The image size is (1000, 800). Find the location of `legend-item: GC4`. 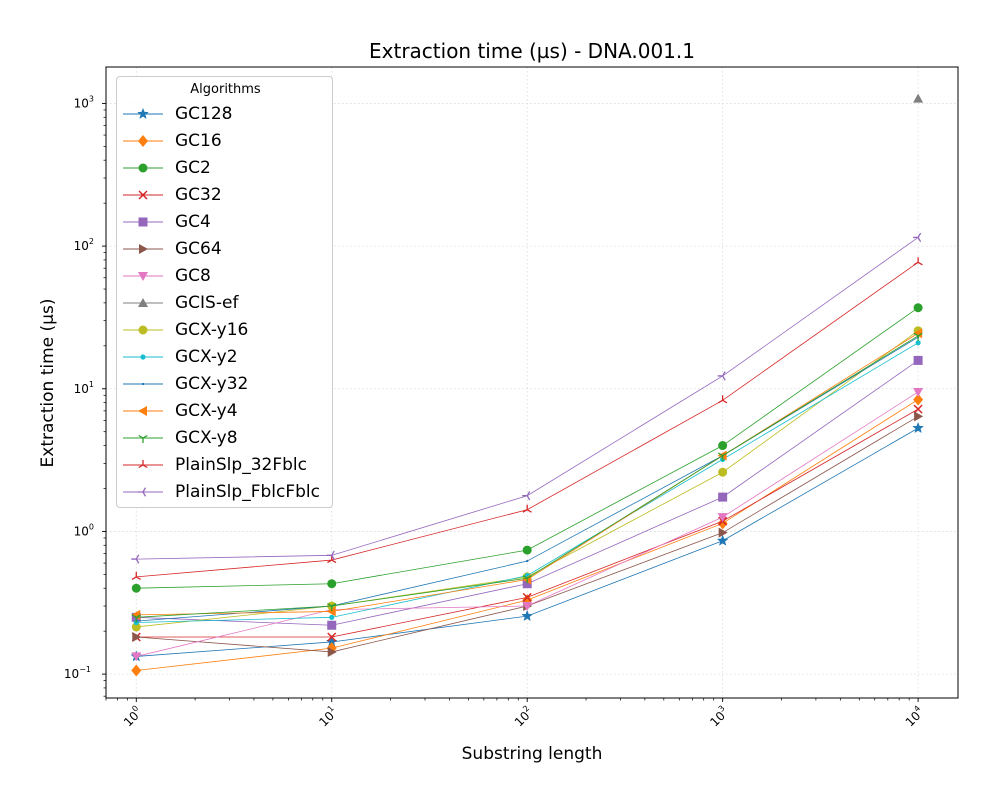

legend-item: GC4 is located at coordinates (225, 224).